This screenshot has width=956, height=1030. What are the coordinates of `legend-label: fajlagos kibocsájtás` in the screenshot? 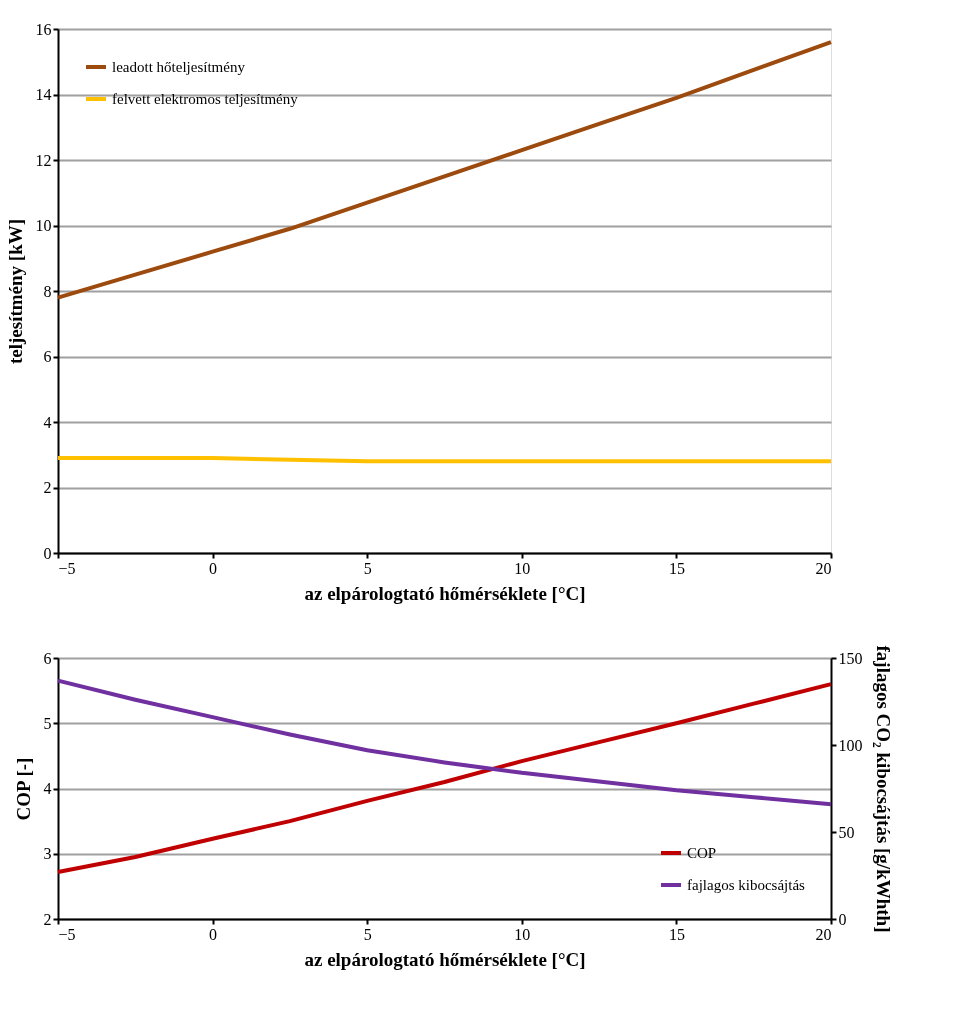 It's located at (746, 885).